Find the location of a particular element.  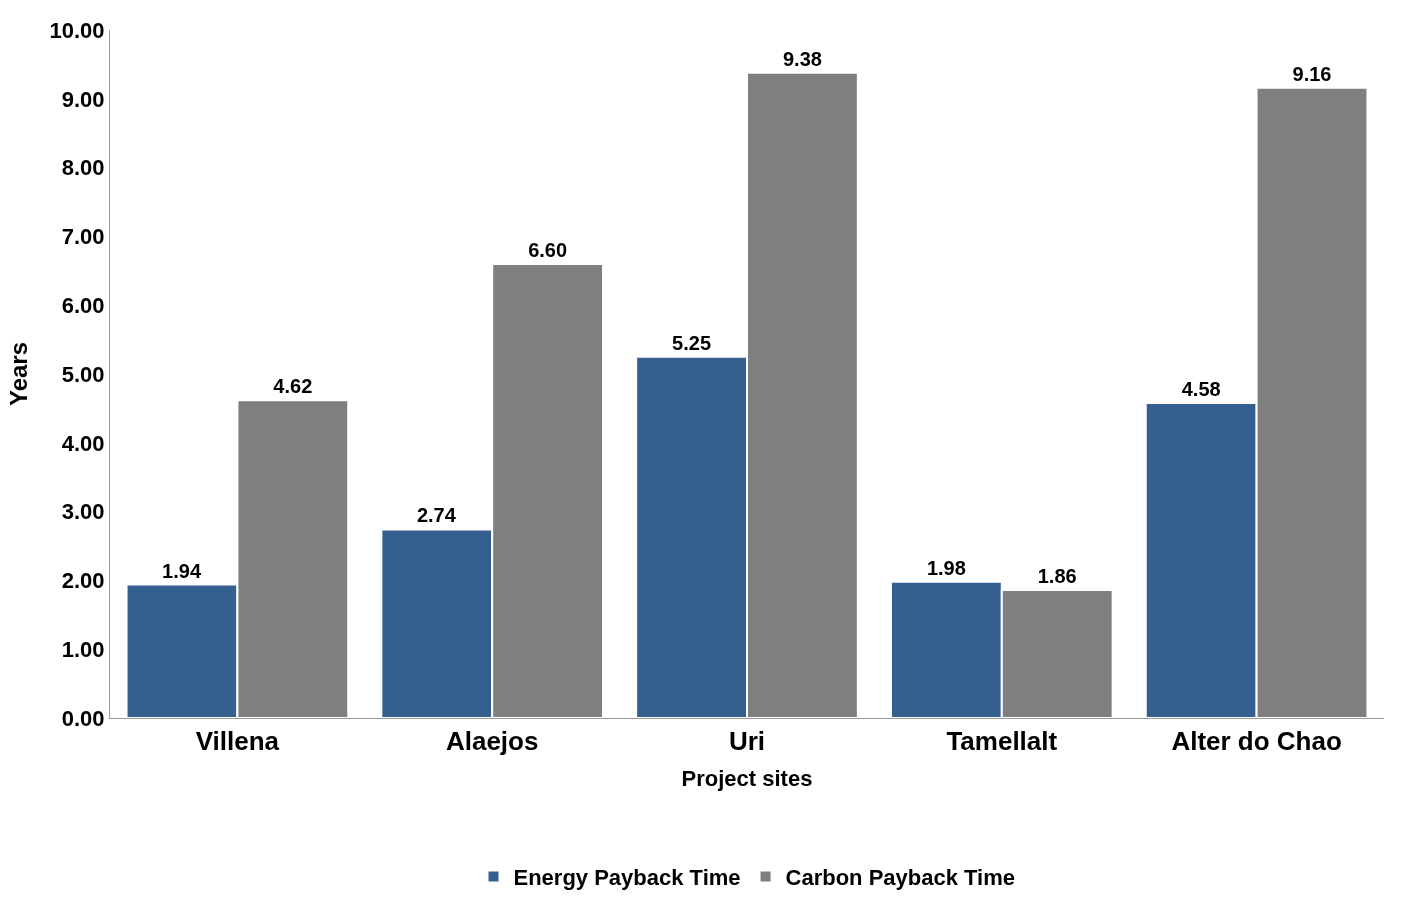

text: 4.62 is located at coordinates (293, 386).